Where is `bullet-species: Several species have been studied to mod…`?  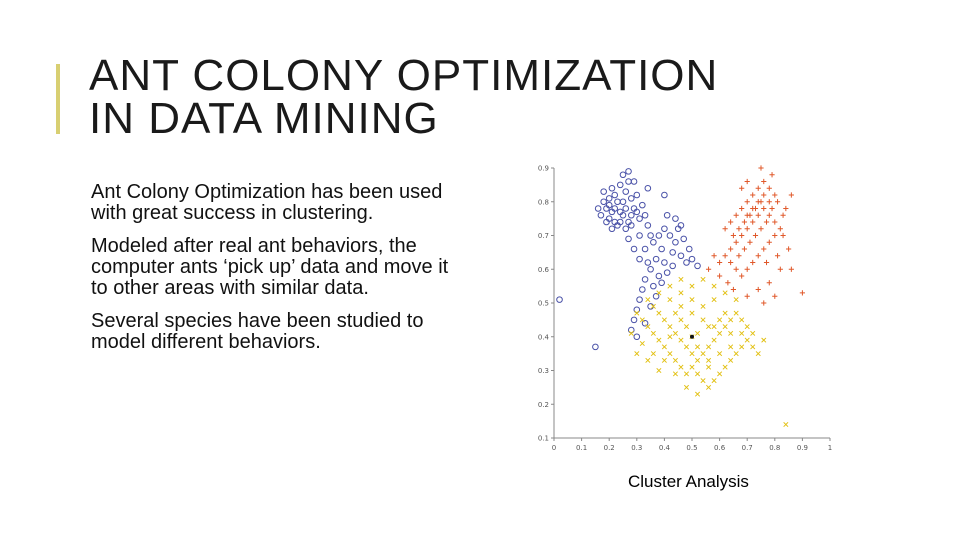
bullet-species: Several species have been studied to mod… is located at coordinates (257, 331).